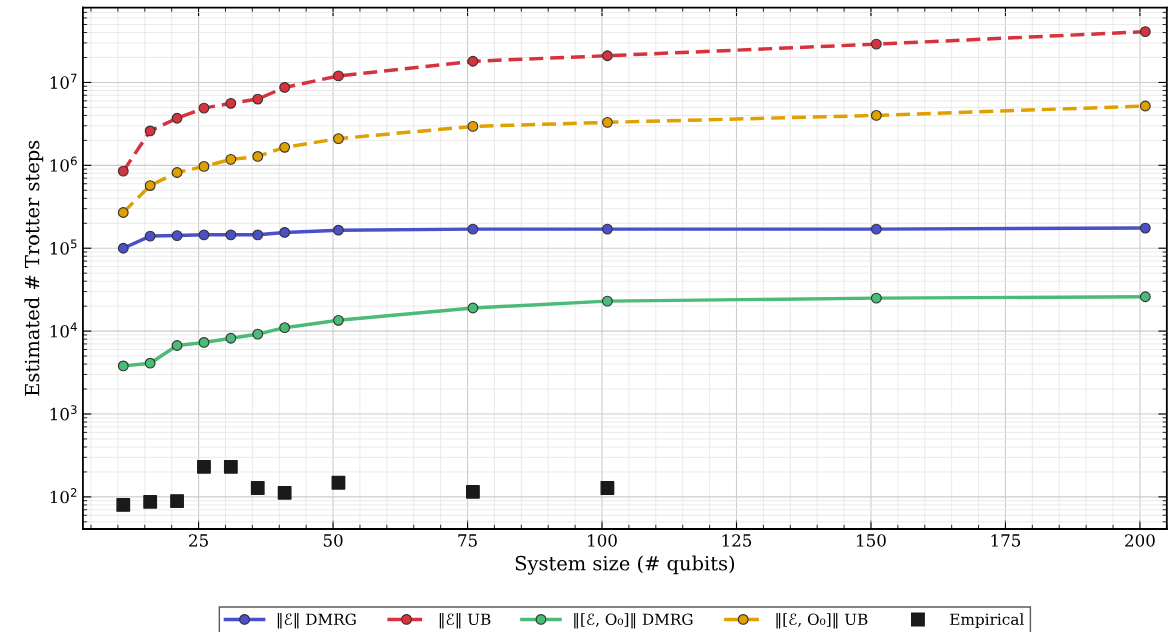  I want to click on y-axis-title: Estimated # Trotter steps, so click(34, 268).